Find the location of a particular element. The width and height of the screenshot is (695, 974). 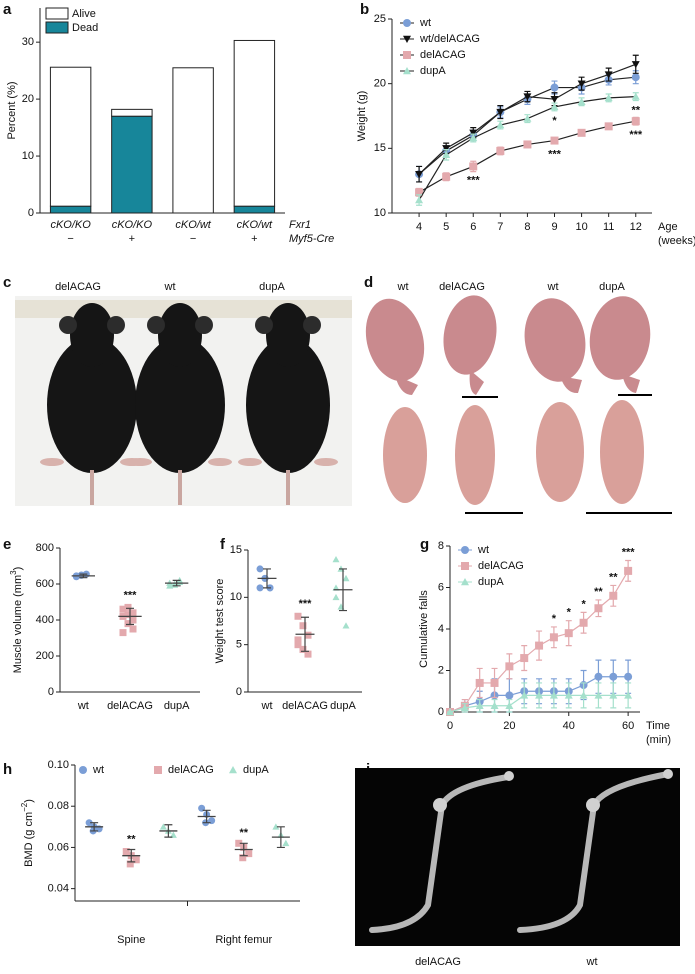

legend-label: Dead is located at coordinates (85, 28).